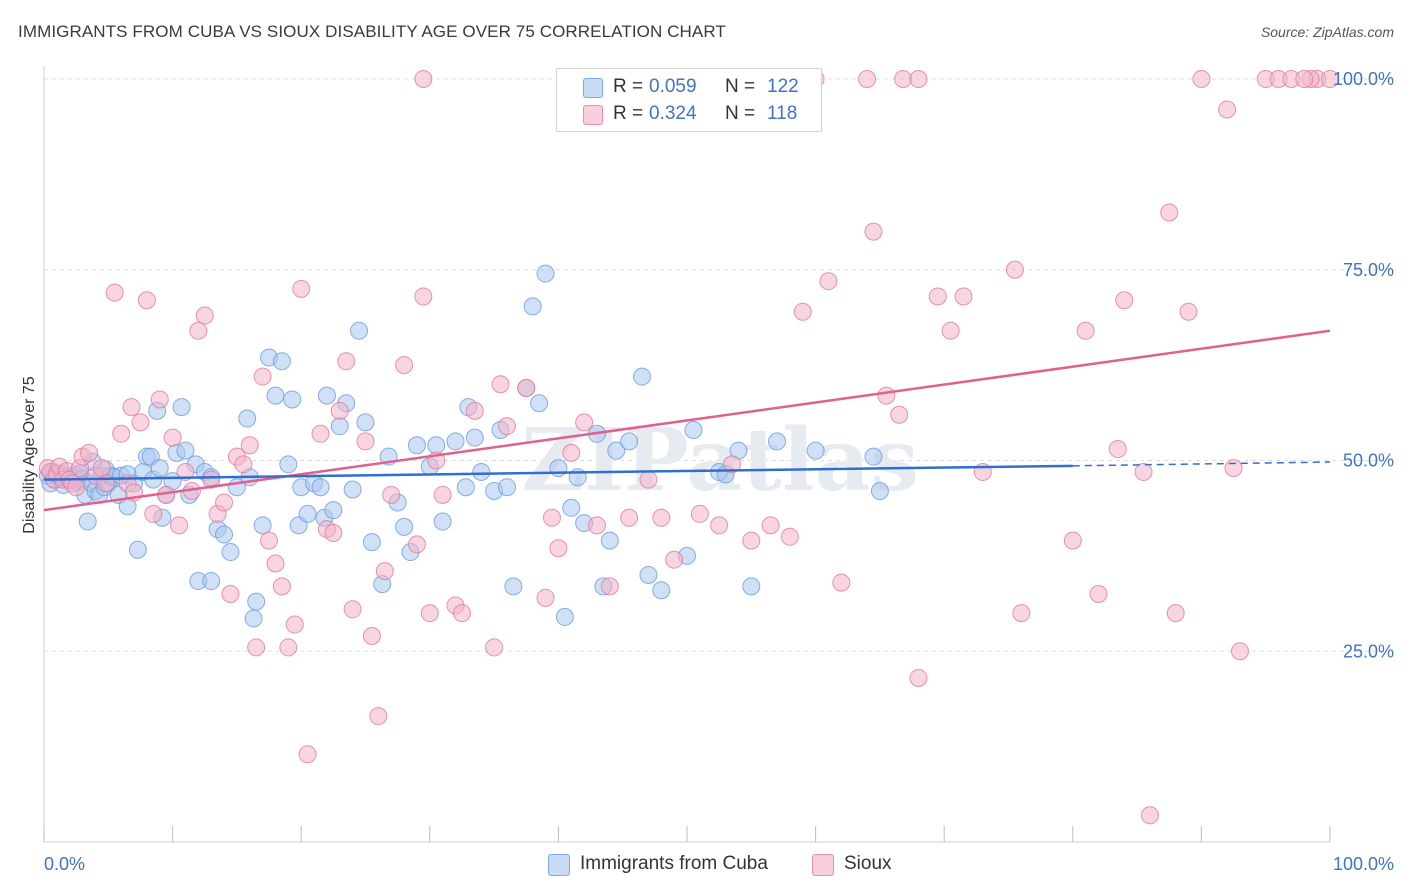 The width and height of the screenshot is (1406, 892). I want to click on legend-n-value: 122, so click(783, 86).